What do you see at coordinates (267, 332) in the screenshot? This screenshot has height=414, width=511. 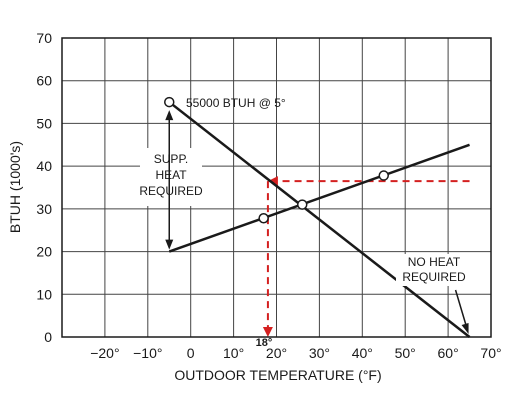 I see `vertical-guide-arrowhead` at bounding box center [267, 332].